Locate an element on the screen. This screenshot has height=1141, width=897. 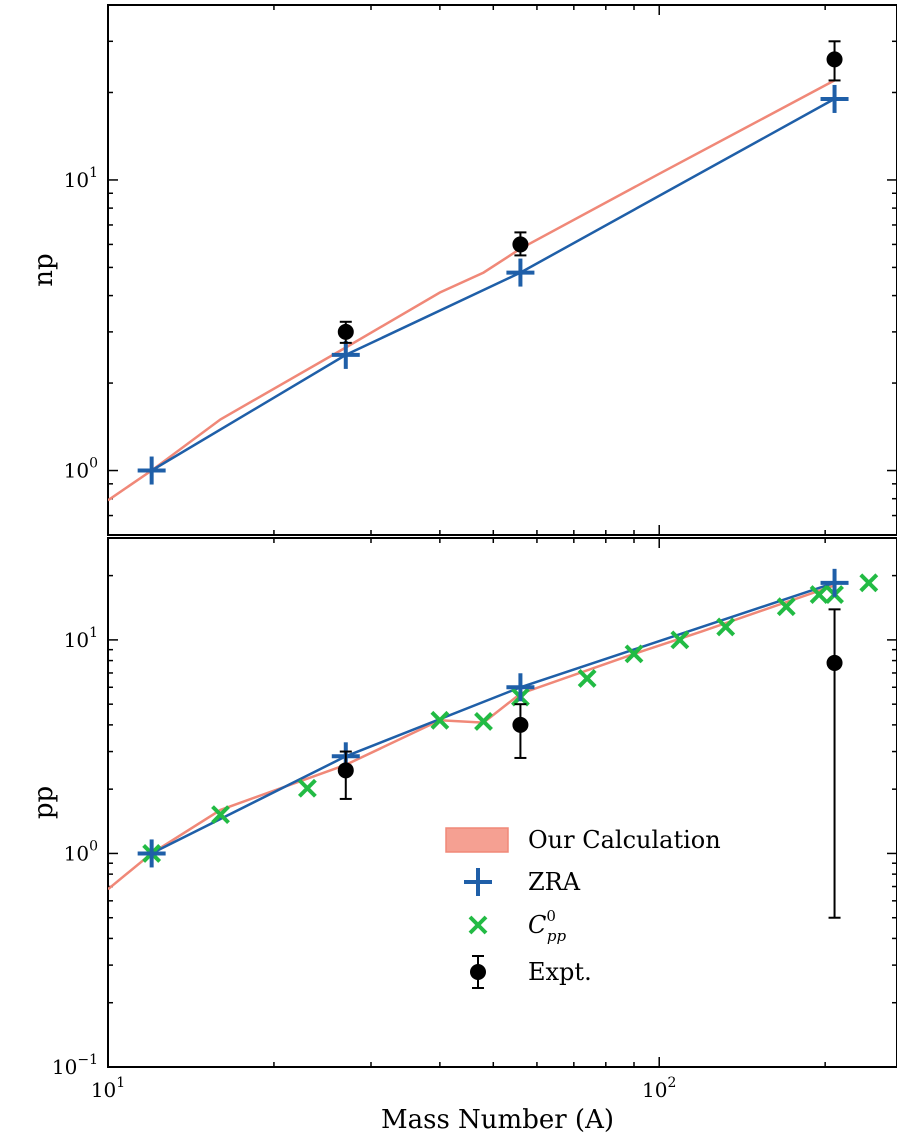
legend-item-calc: Our Calculation is located at coordinates (583, 840).